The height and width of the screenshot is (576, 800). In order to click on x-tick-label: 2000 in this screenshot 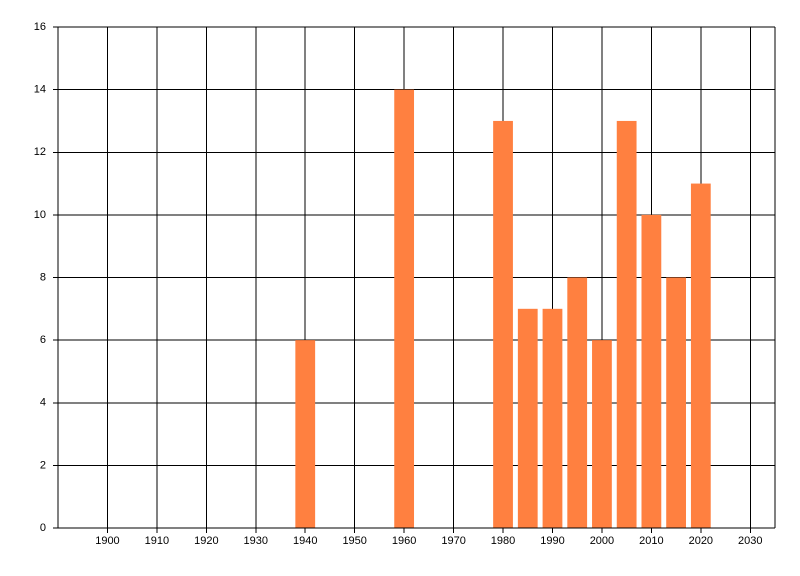, I will do `click(602, 541)`.